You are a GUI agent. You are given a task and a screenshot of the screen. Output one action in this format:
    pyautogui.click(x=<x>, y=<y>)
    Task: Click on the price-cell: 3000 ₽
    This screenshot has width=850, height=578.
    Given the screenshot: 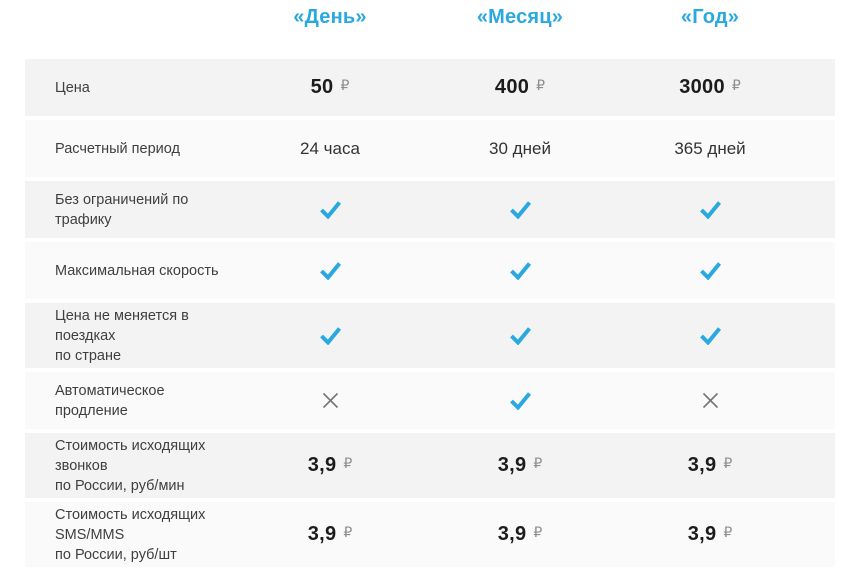 What is the action you would take?
    pyautogui.click(x=710, y=87)
    